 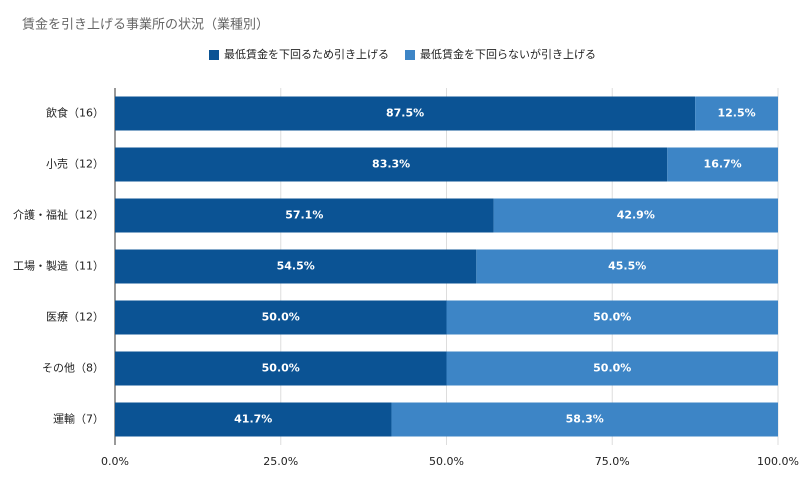 What do you see at coordinates (75, 164) in the screenshot?
I see `y-tick-label: 小売（12）` at bounding box center [75, 164].